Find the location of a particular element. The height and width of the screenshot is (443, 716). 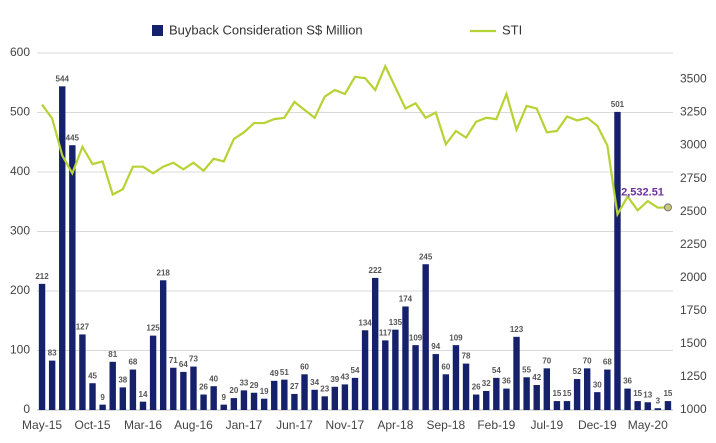

y2-tick-label: 1750 is located at coordinates (693, 310).